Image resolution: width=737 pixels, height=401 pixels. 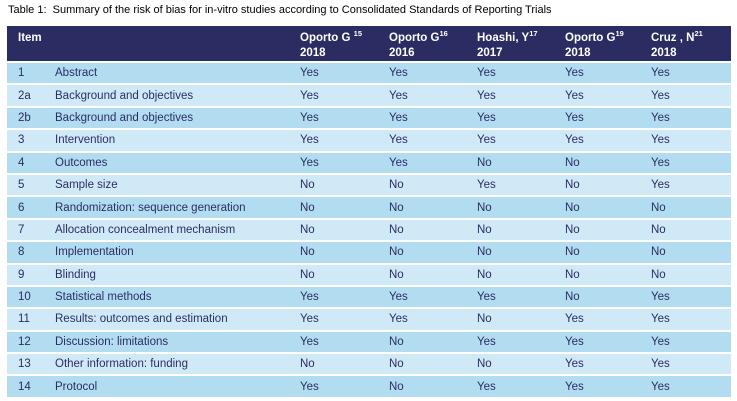 What do you see at coordinates (177, 297) in the screenshot?
I see `item-label: Statistical methods` at bounding box center [177, 297].